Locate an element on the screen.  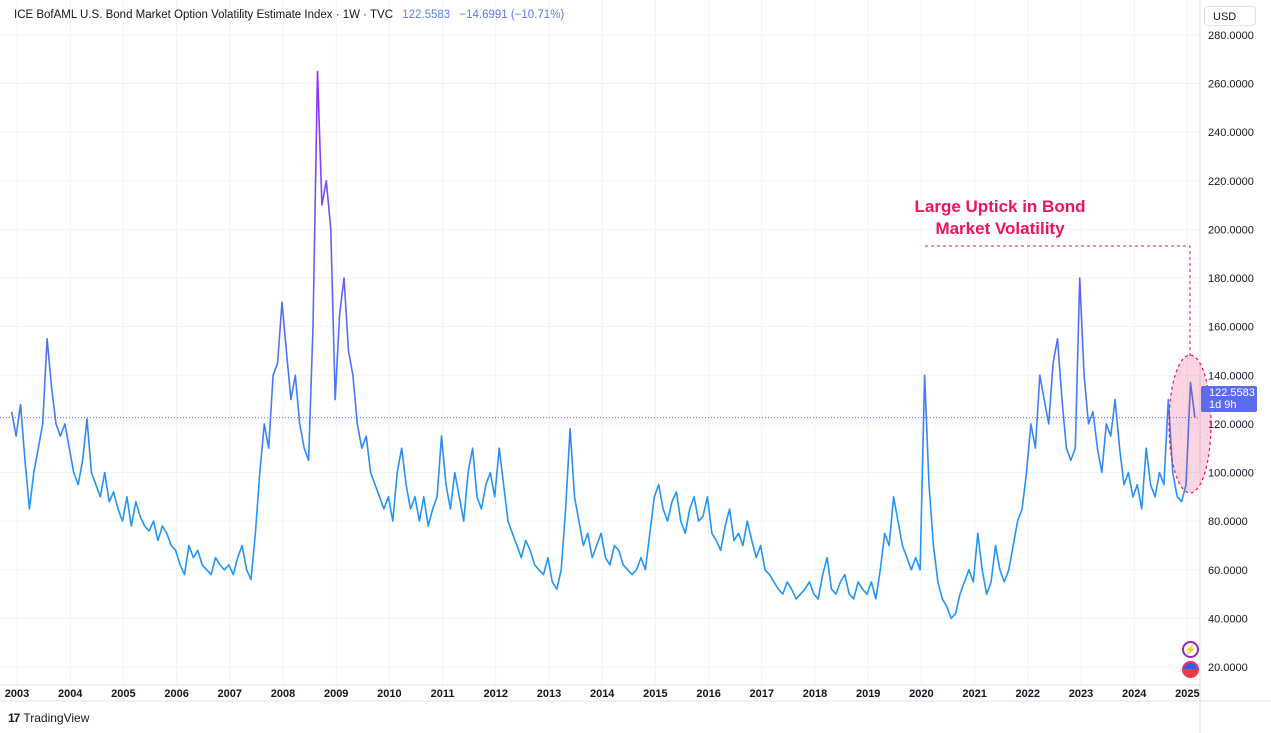
y-tick-label: 140.0000 is located at coordinates (1231, 376).